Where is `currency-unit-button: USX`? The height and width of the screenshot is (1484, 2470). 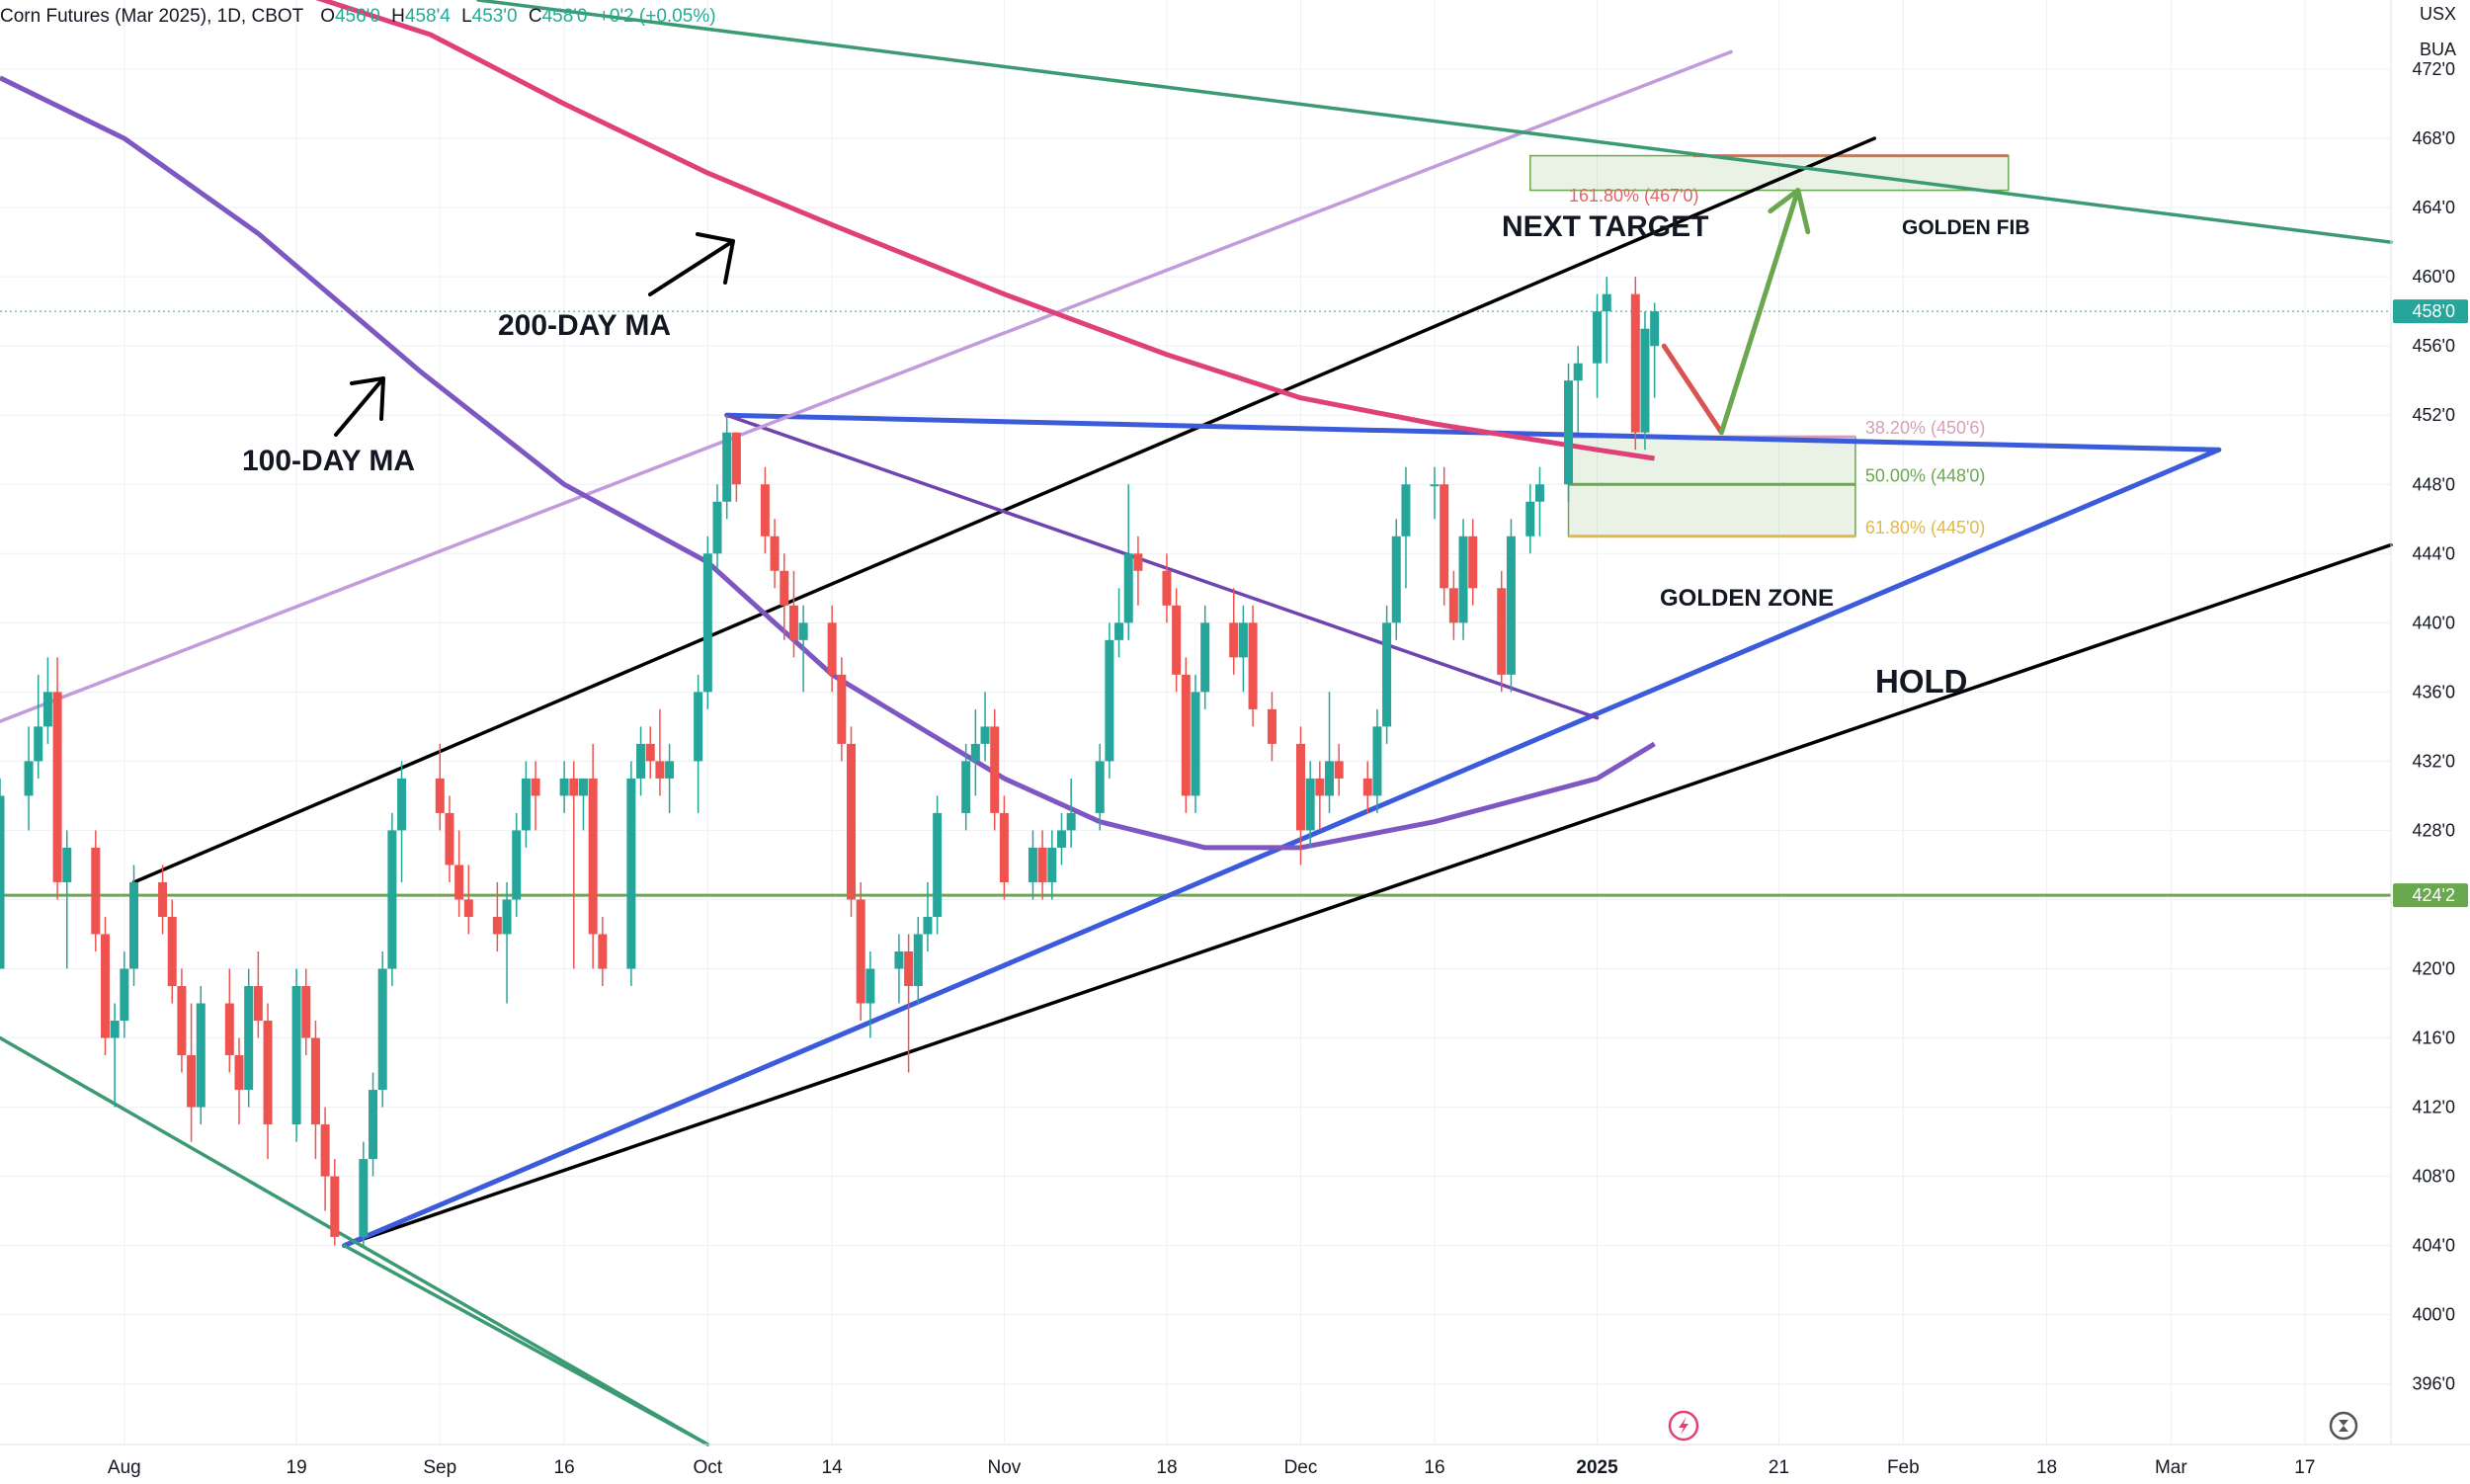
currency-unit-button: USX is located at coordinates (2437, 14).